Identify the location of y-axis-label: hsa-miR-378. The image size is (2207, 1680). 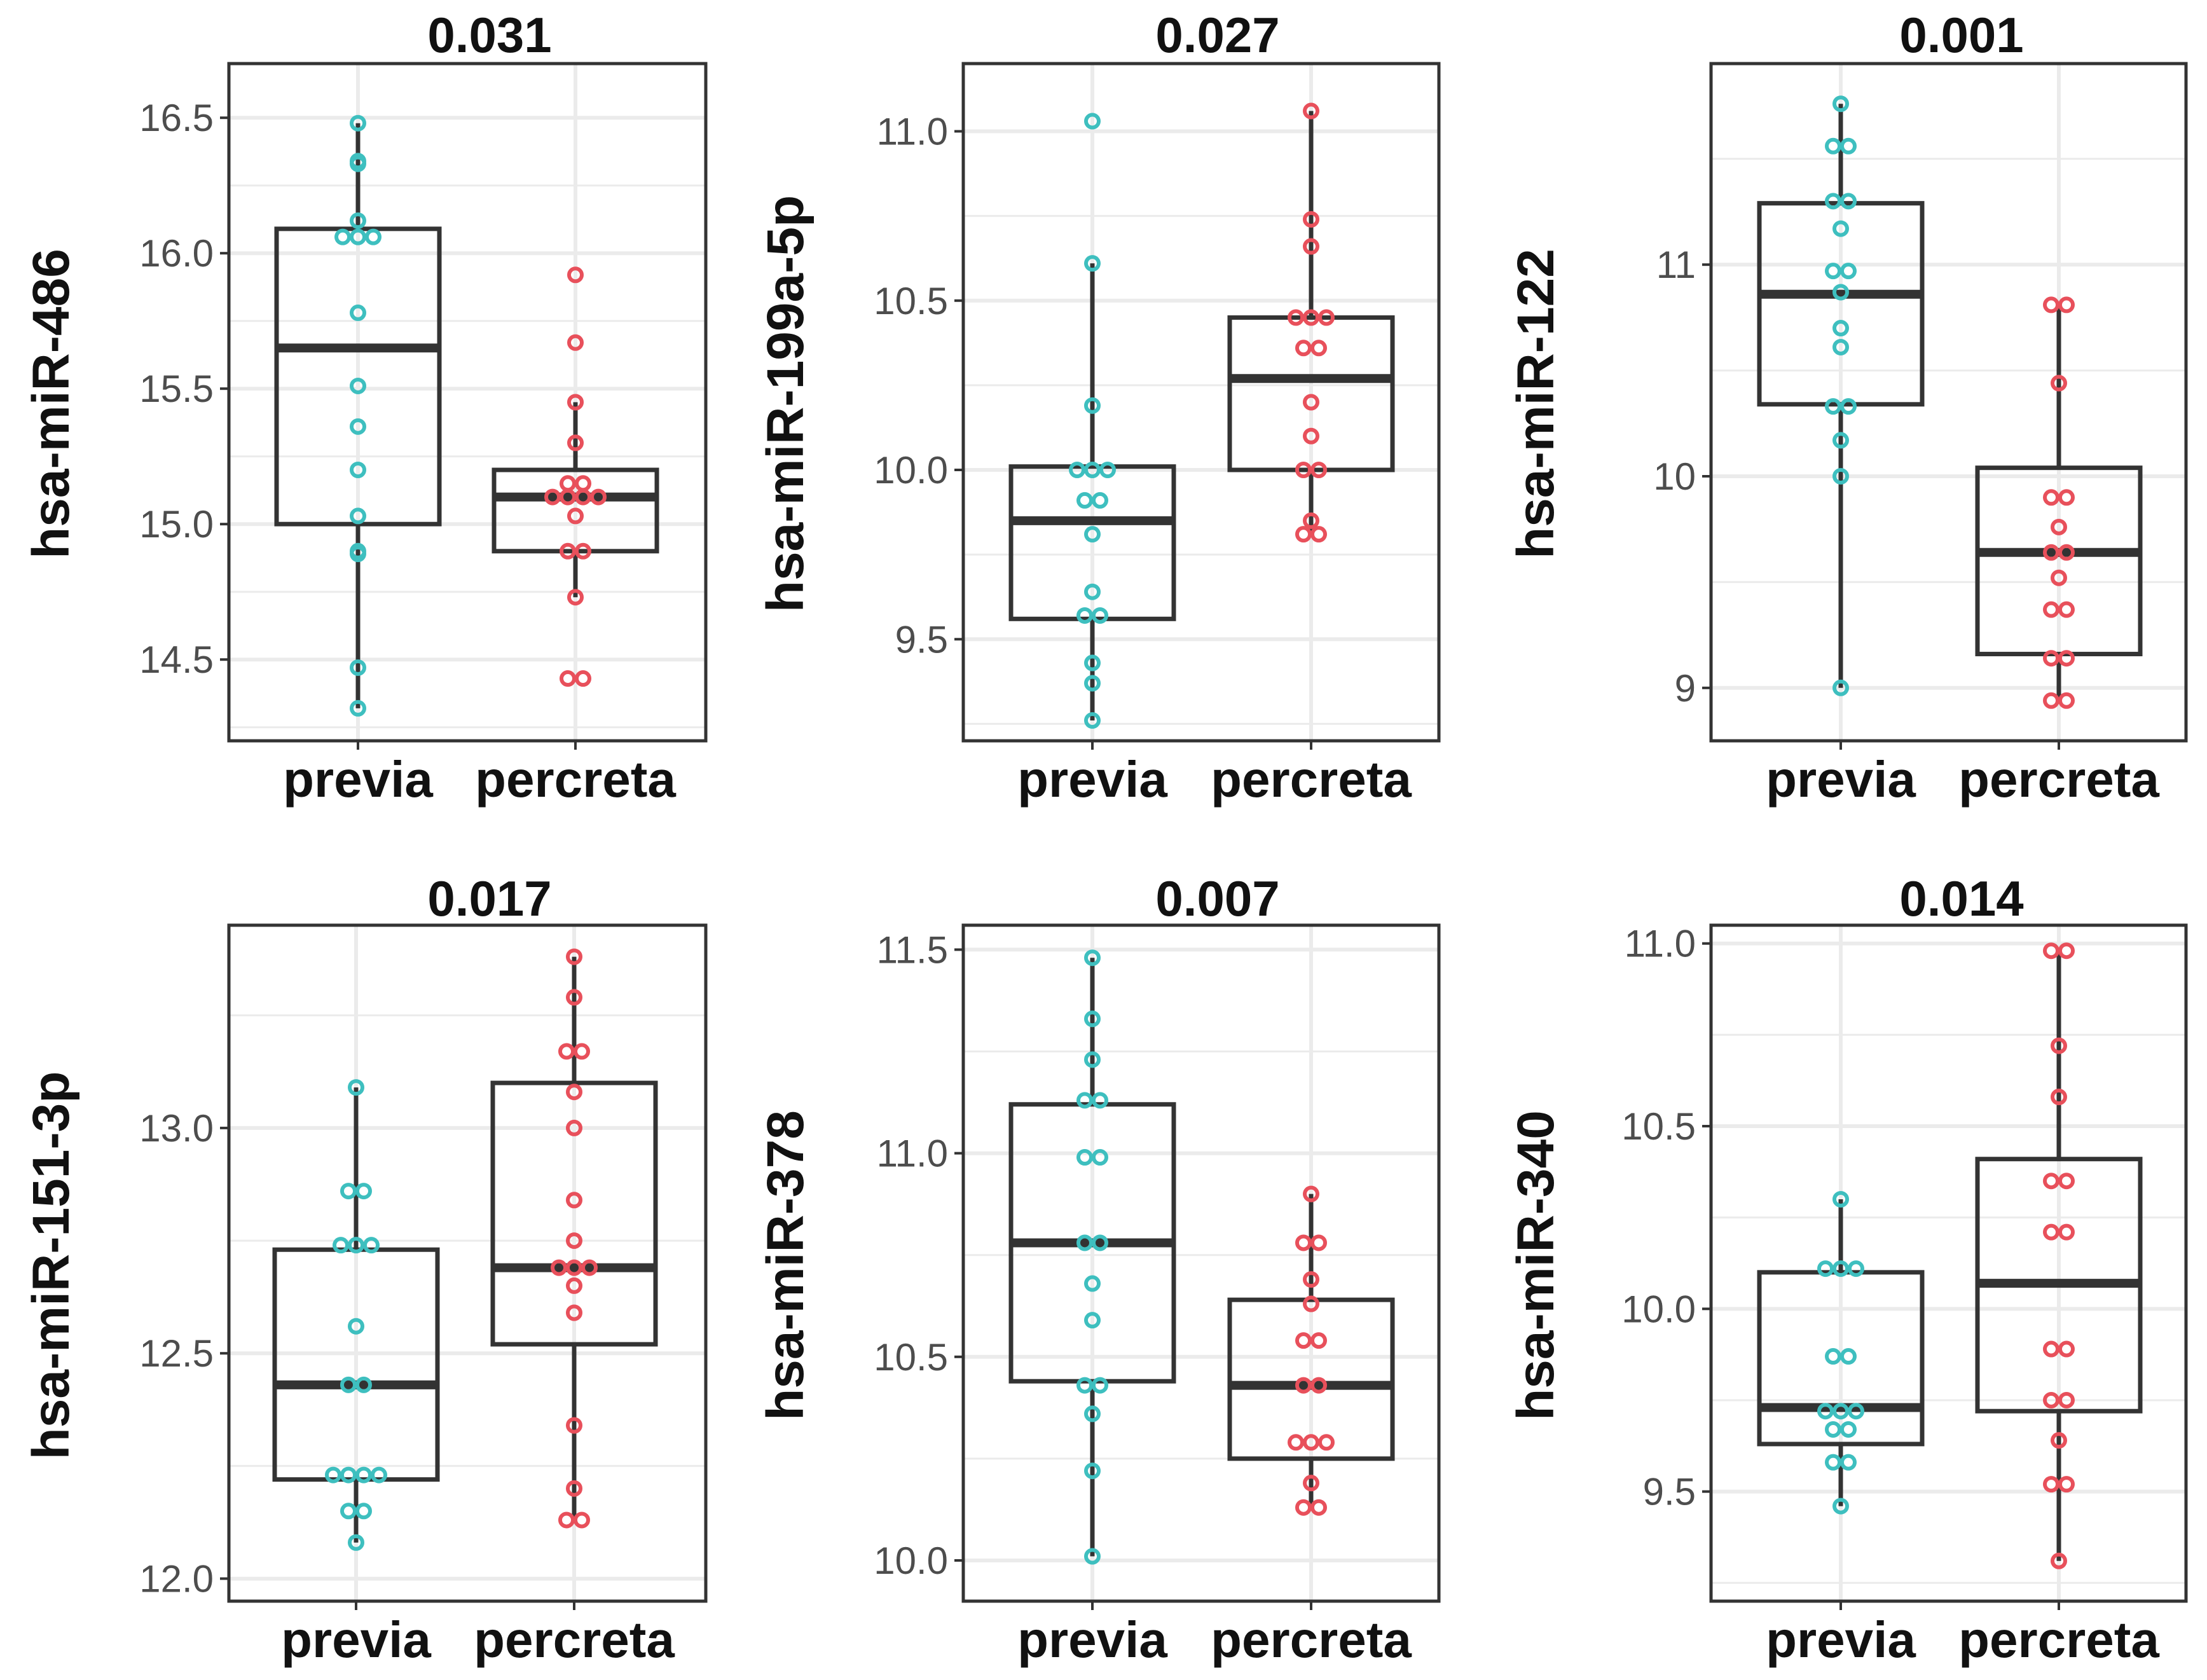
(786, 1265).